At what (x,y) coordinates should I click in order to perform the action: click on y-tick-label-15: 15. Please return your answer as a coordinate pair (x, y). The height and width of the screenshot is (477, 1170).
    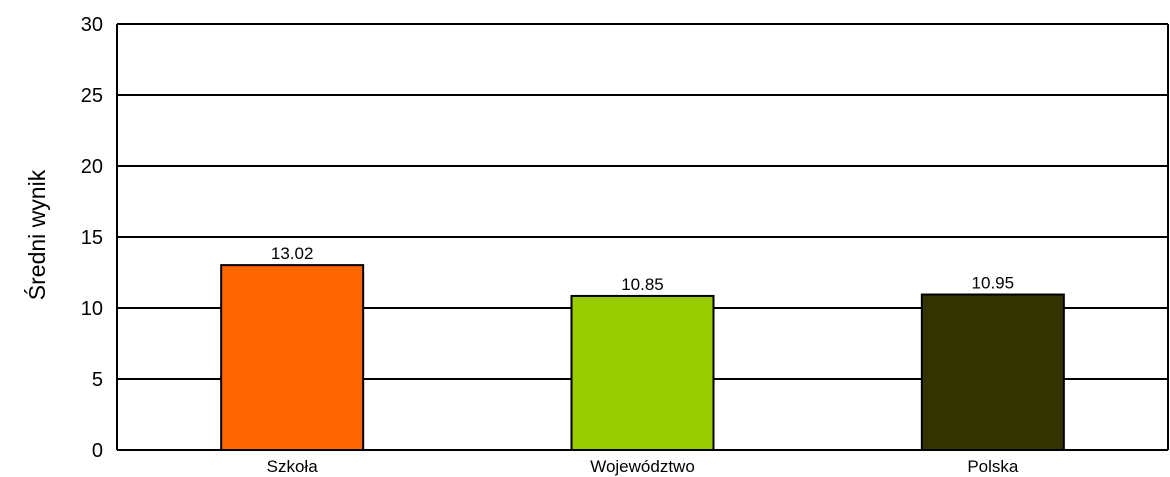
    Looking at the image, I should click on (92, 238).